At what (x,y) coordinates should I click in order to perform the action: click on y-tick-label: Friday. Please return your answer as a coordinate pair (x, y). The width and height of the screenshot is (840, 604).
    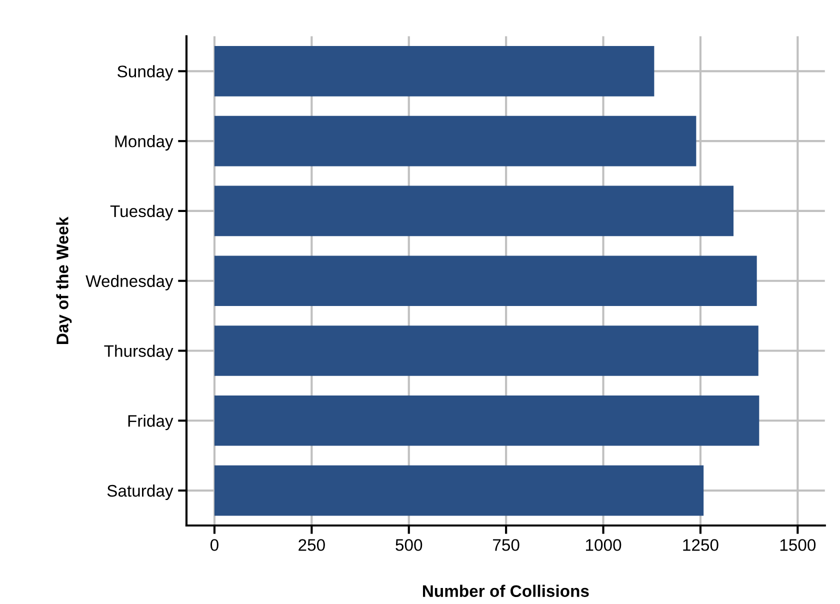
    Looking at the image, I should click on (151, 422).